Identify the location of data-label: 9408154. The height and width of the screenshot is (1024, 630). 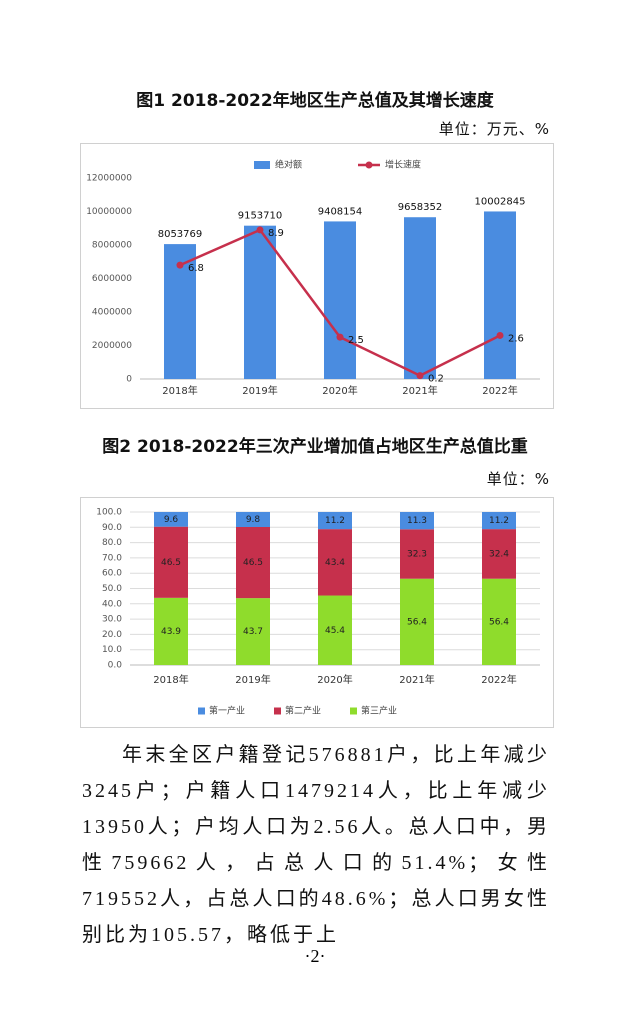
(340, 211).